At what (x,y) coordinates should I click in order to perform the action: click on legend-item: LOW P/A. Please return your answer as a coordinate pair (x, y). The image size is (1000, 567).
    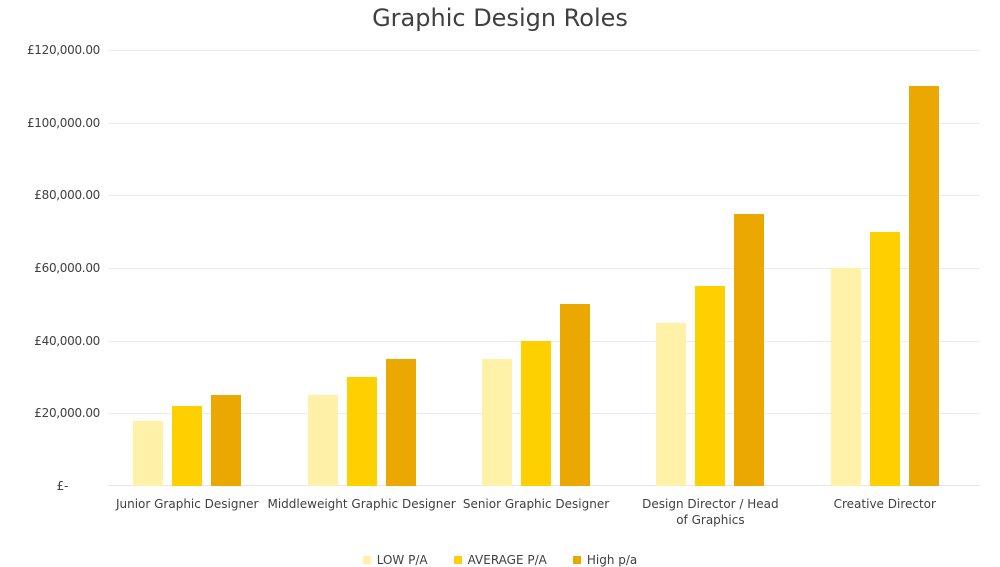
    Looking at the image, I should click on (395, 560).